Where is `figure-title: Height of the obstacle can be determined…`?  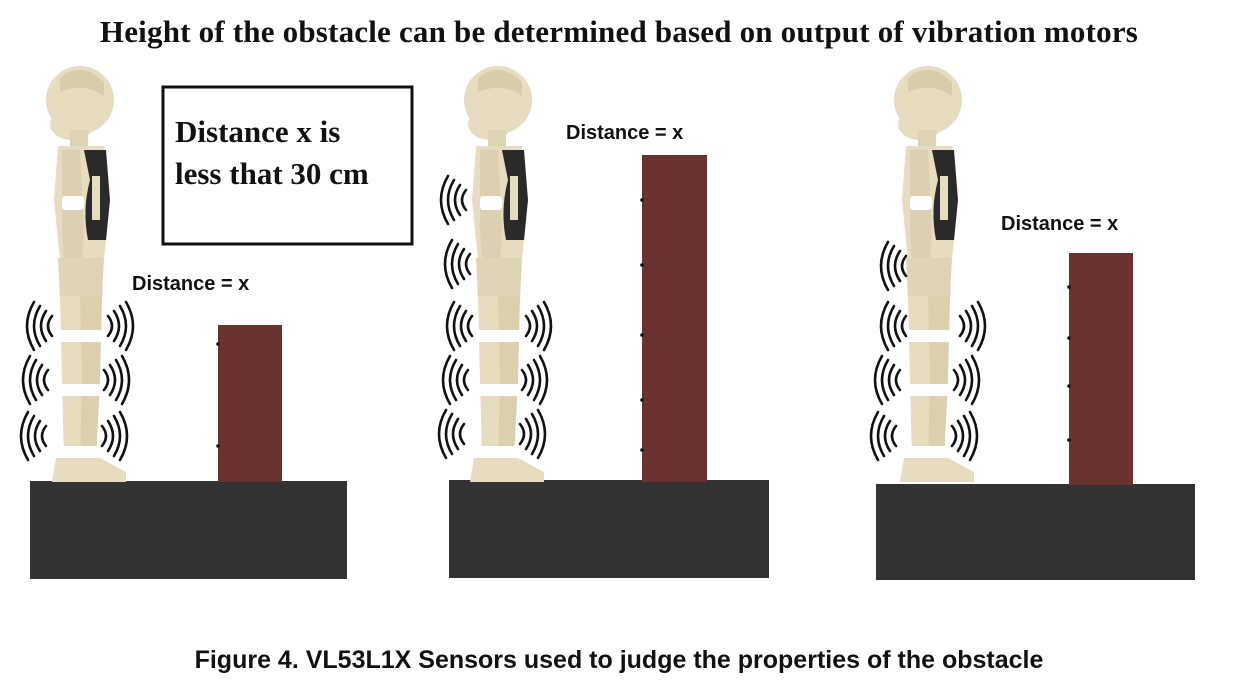
figure-title: Height of the obstacle can be determined… is located at coordinates (619, 31).